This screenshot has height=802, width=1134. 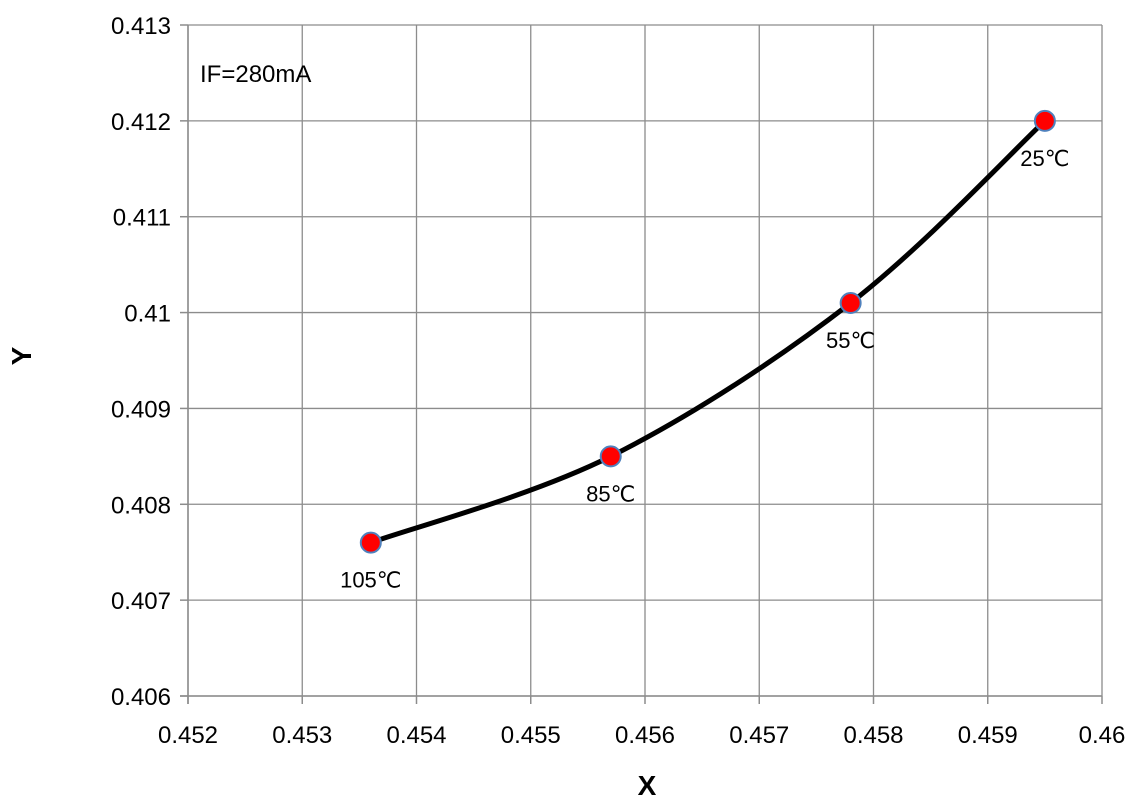 I want to click on x-axis-title: X, so click(x=647, y=785).